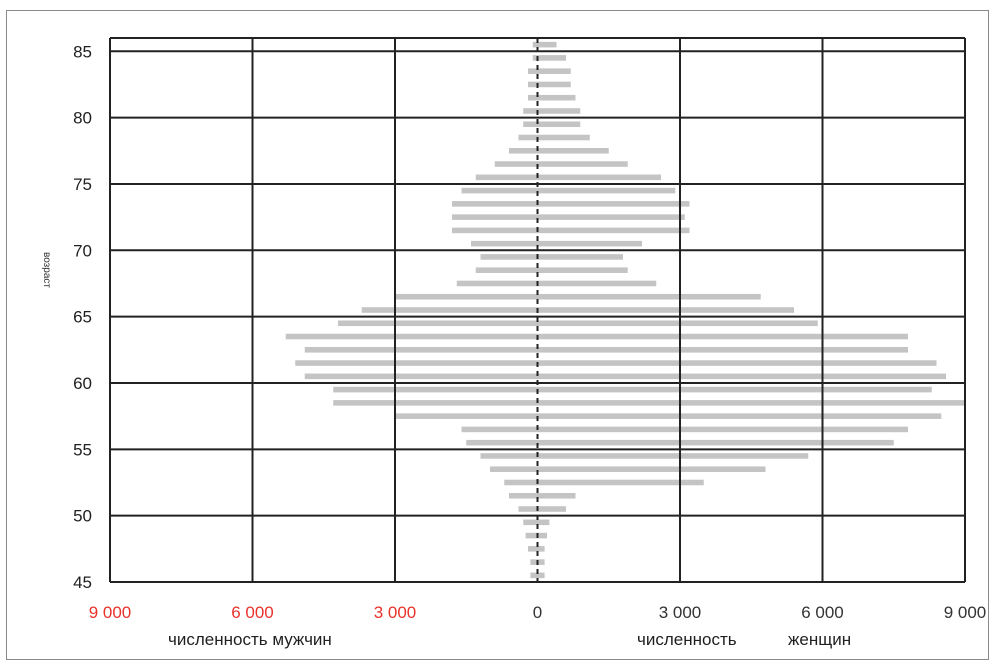 This screenshot has height=669, width=997. Describe the element at coordinates (82, 582) in the screenshot. I see `y-tick-label-0: 45` at that location.